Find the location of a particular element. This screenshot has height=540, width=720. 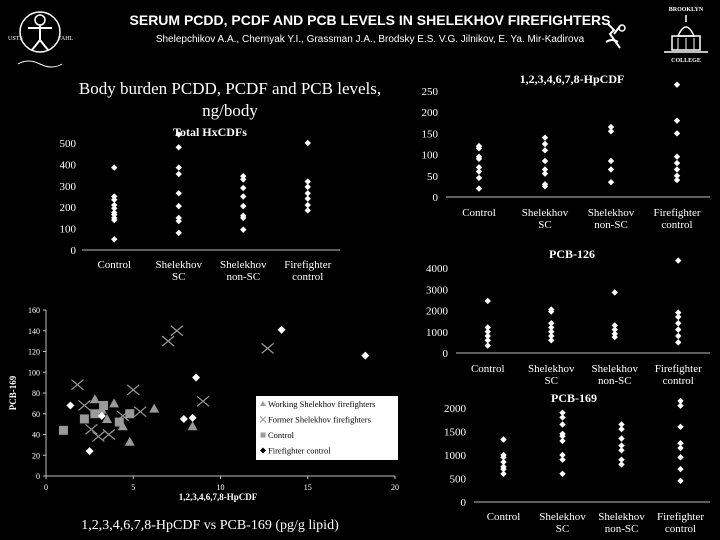

y-tick-label: 20 is located at coordinates (36, 455).